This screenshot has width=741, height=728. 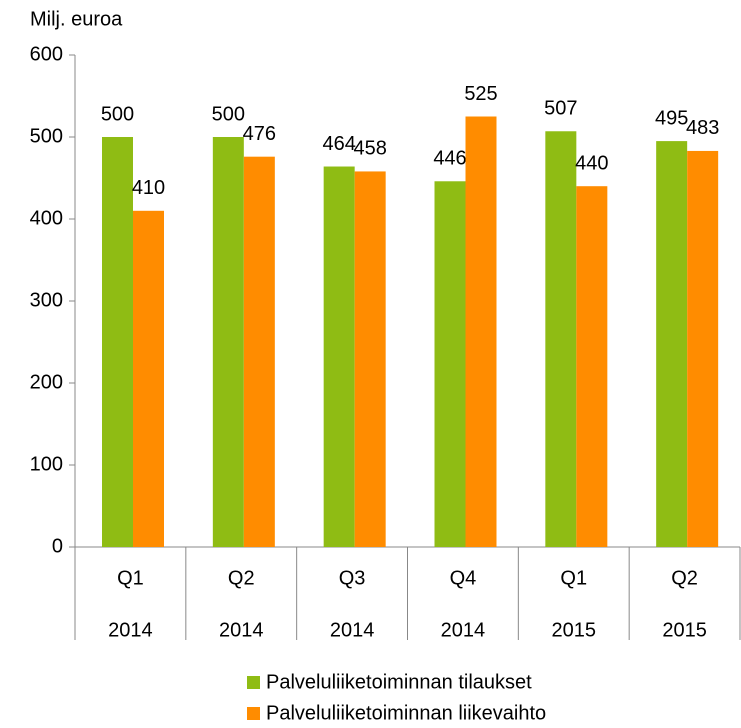 I want to click on y-tick-label: 0, so click(x=57, y=546).